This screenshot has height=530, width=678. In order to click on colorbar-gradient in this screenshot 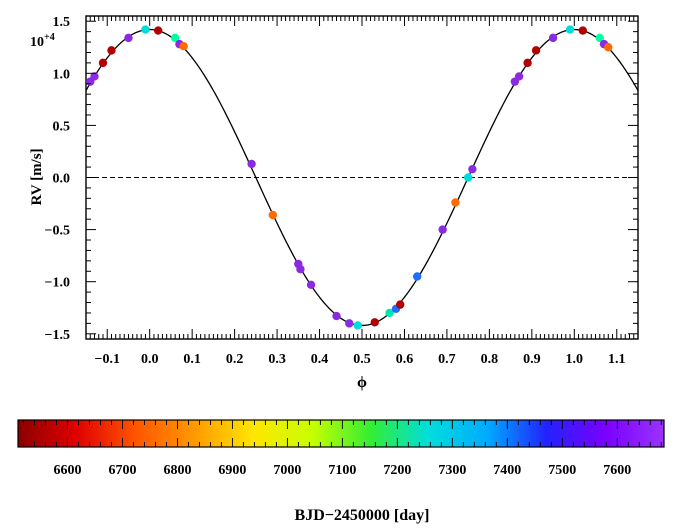, I will do `click(341, 433)`.